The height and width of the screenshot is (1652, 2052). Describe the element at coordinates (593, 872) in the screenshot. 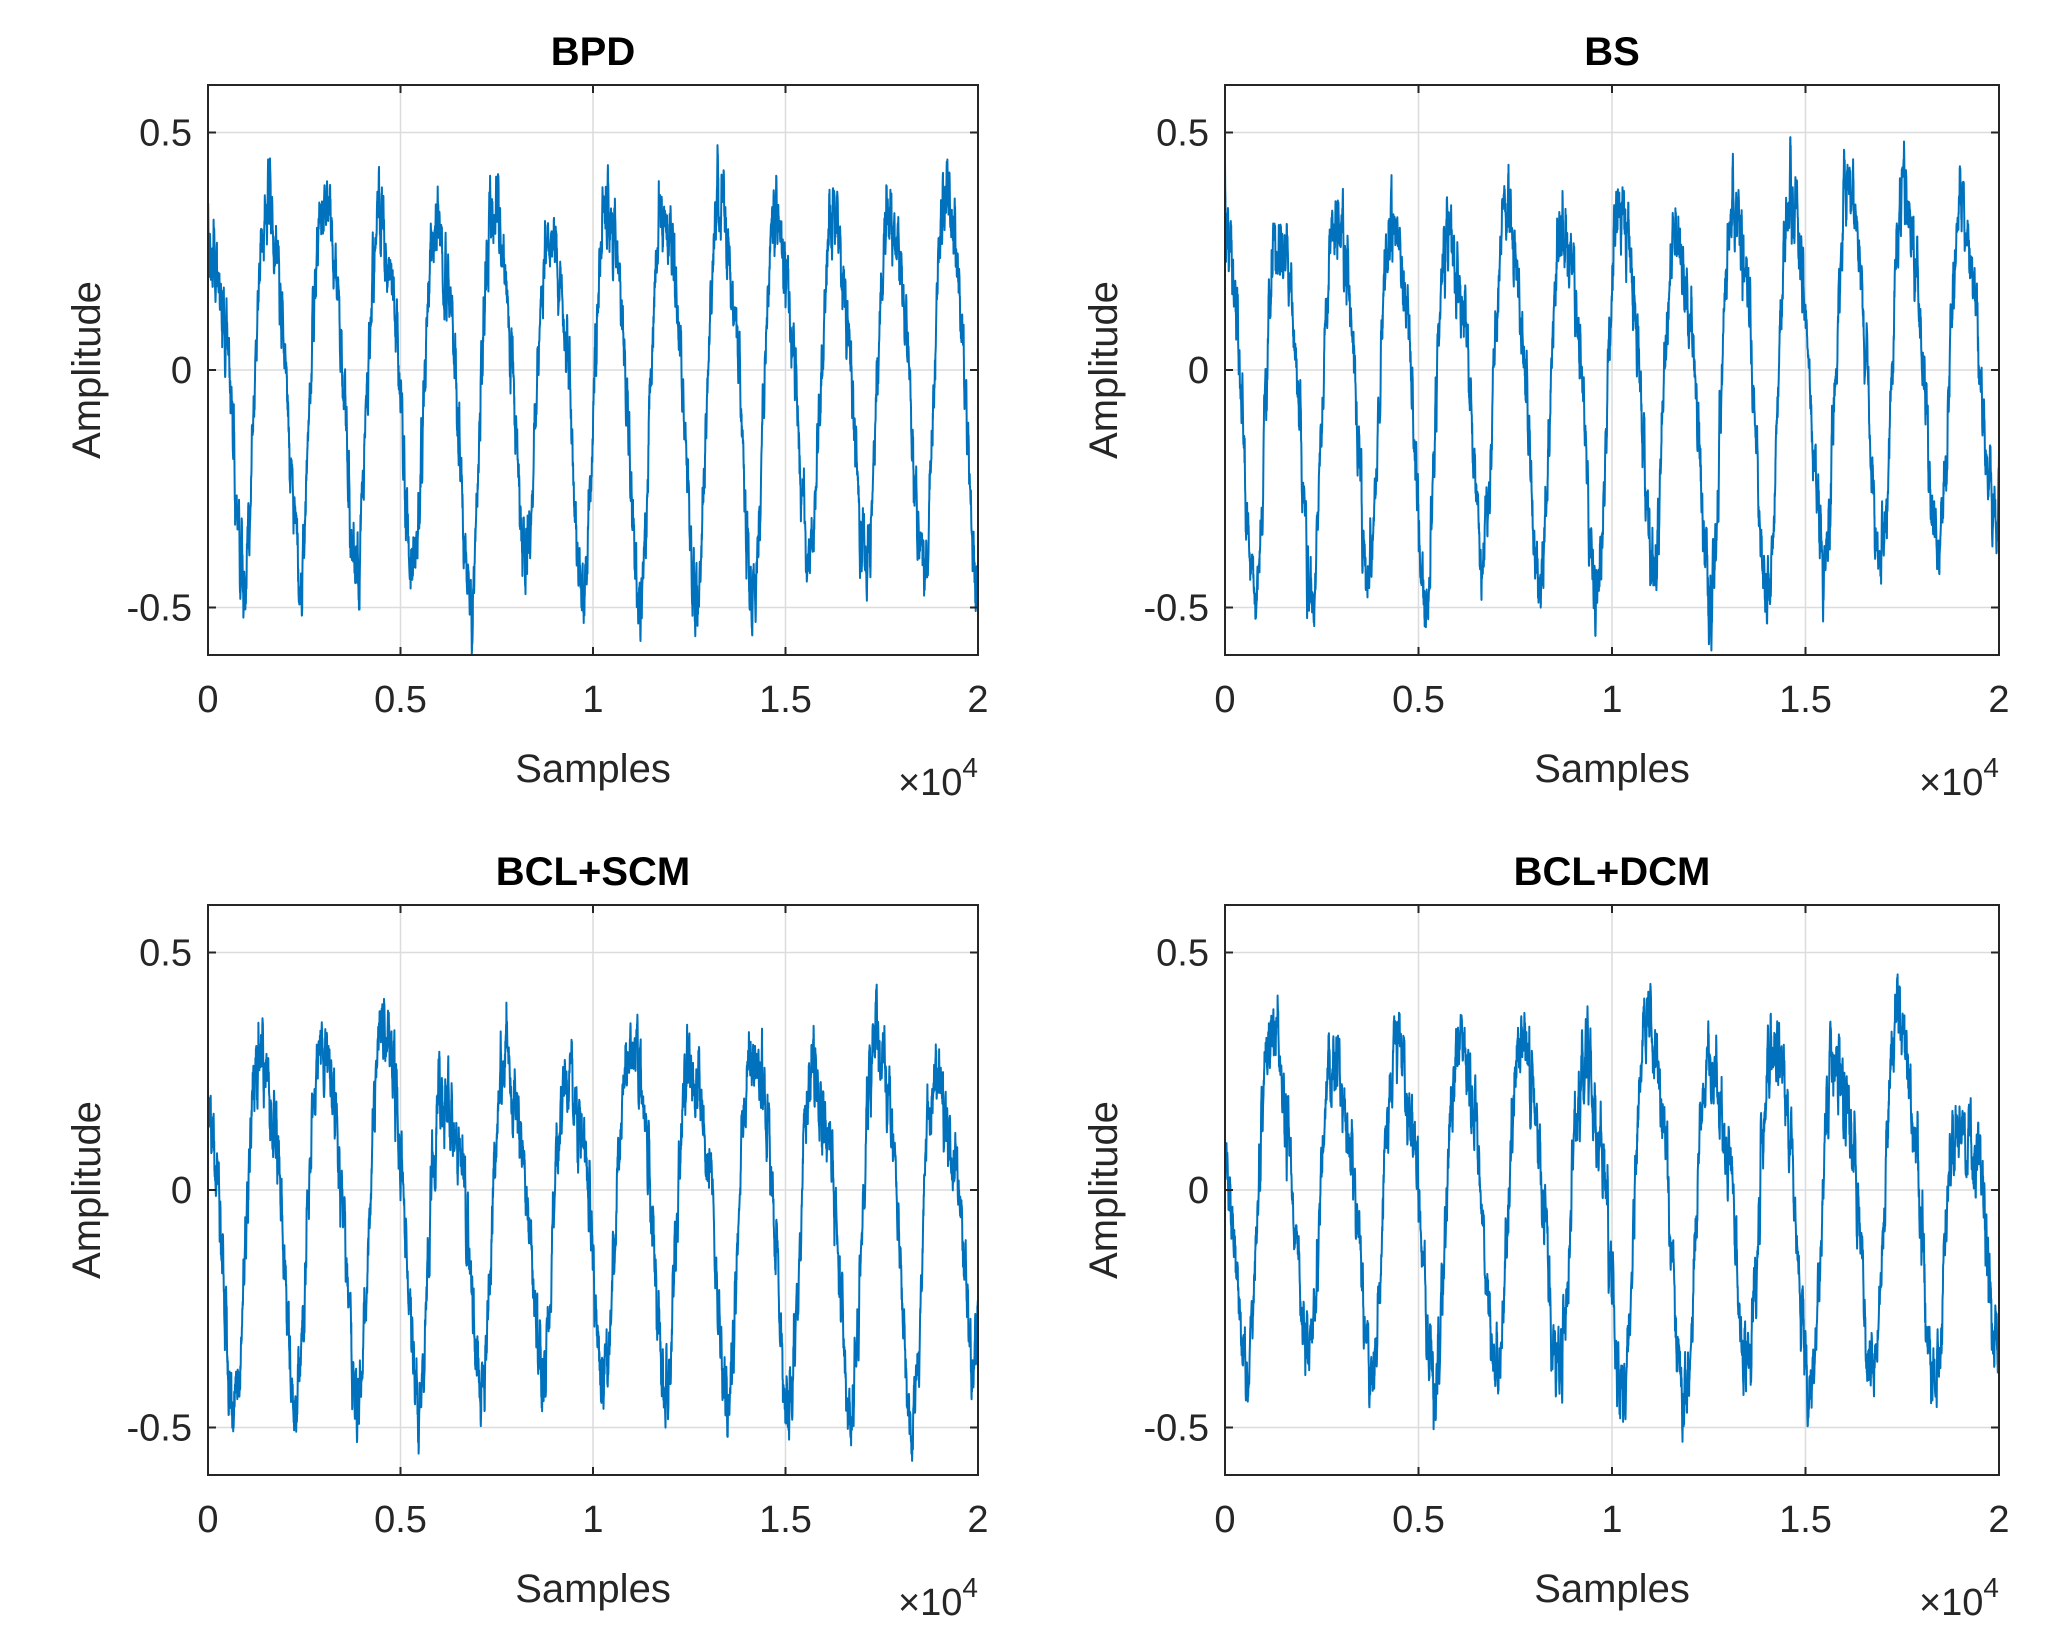

I see `subplot-title: BCL+SCM` at that location.